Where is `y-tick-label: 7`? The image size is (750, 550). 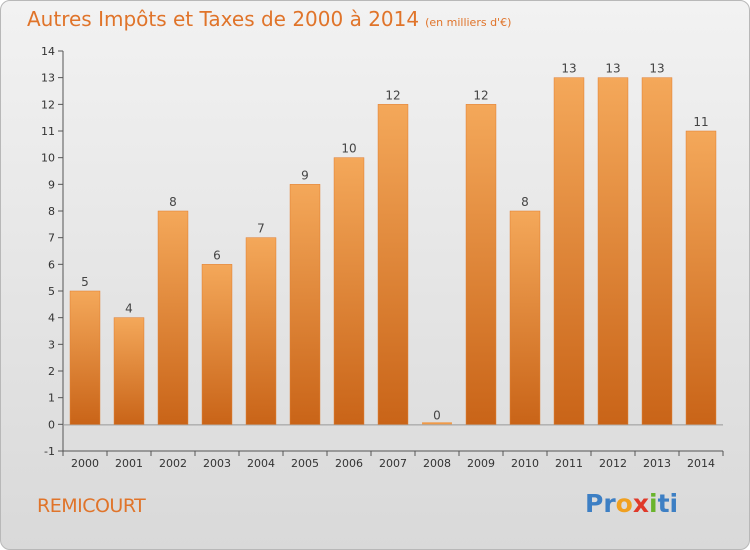
y-tick-label: 7 is located at coordinates (51, 238).